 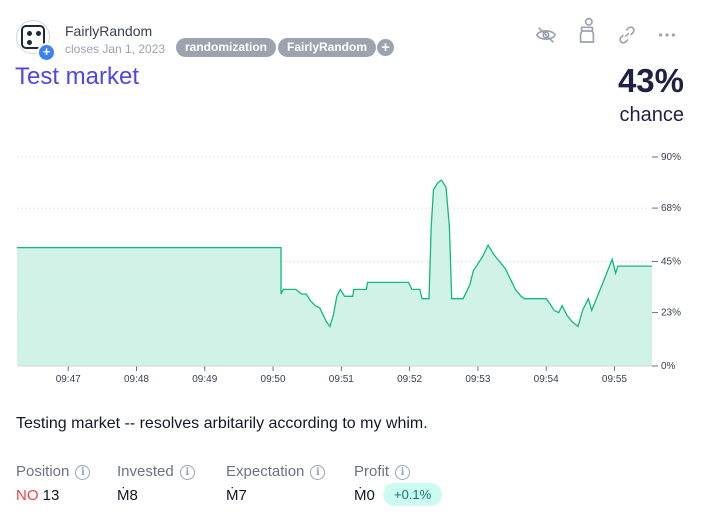 I want to click on x-tick-label: 09:49, so click(x=204, y=379).